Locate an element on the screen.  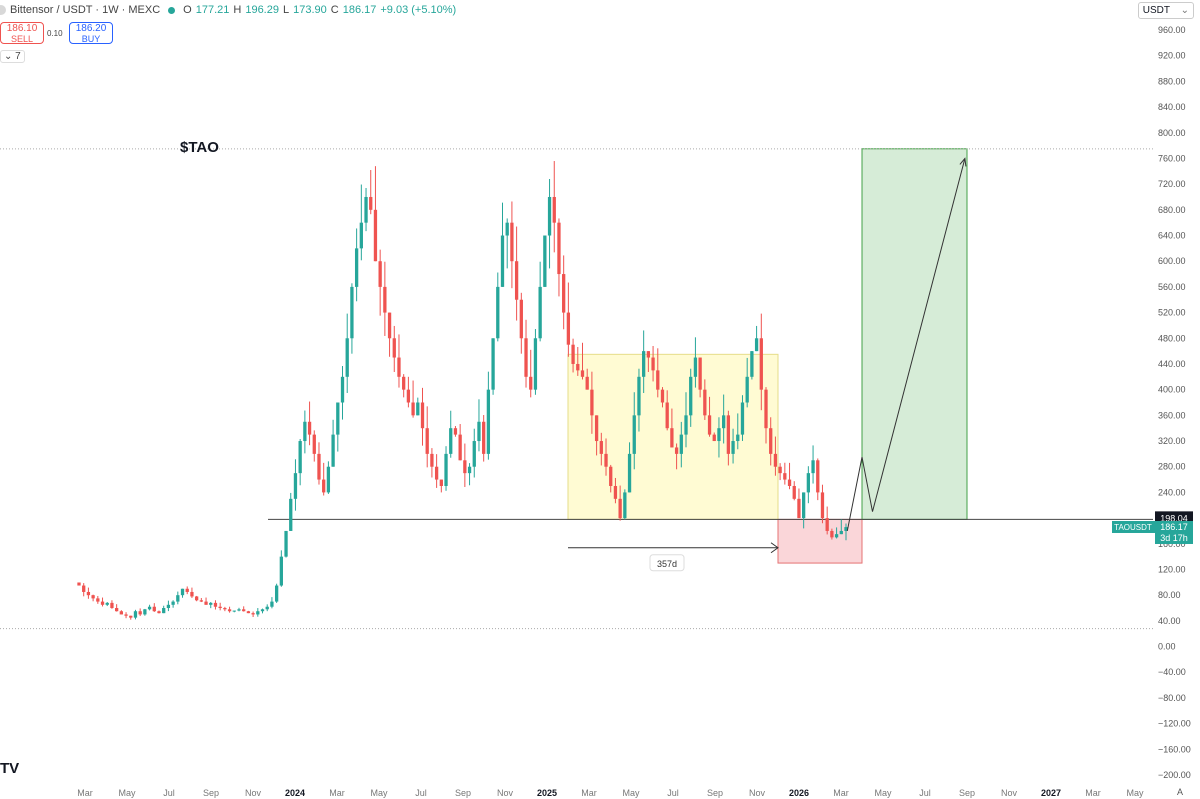
high-value: 196.29 is located at coordinates (262, 10).